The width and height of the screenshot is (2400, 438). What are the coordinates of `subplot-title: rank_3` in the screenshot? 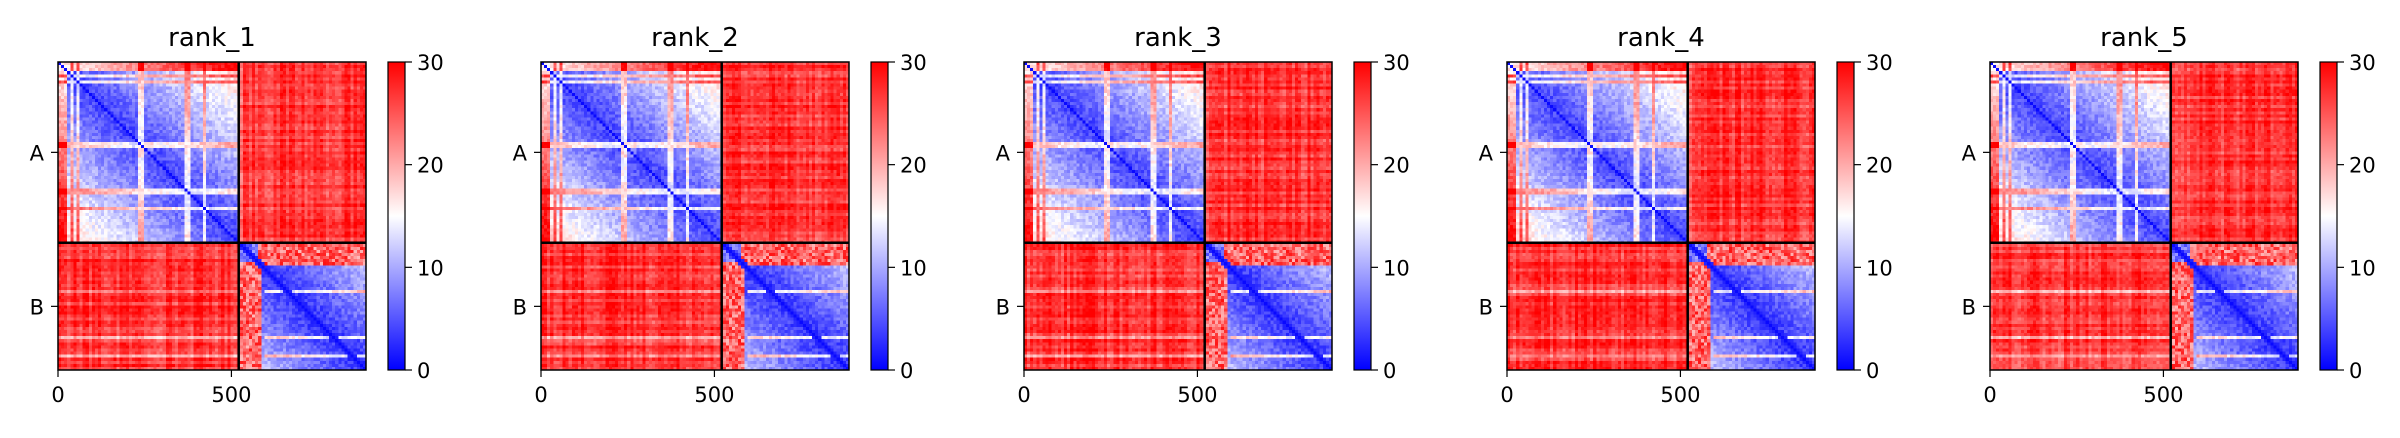 It's located at (1178, 38).